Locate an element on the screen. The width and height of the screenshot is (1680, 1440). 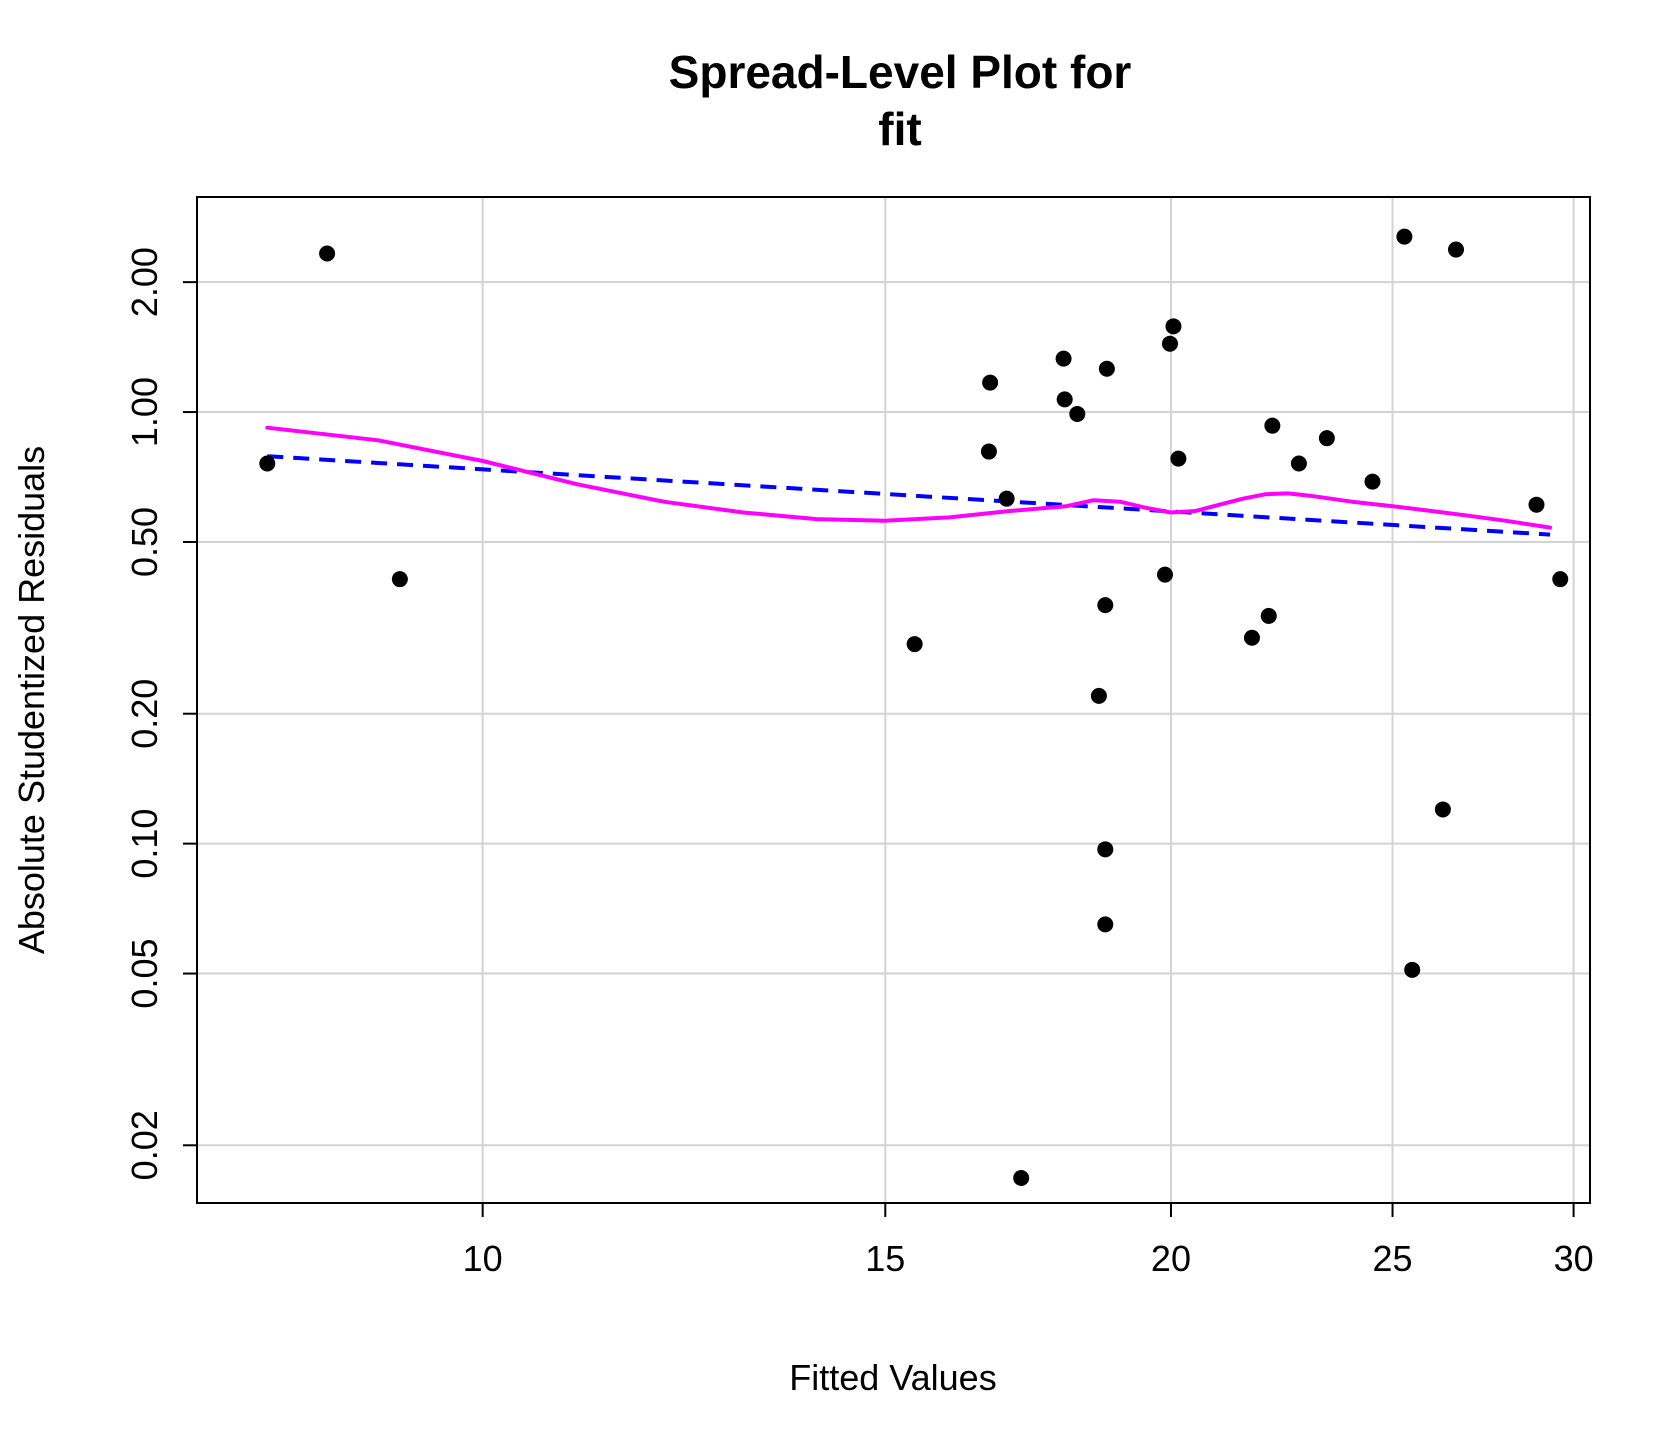
chart-title-line-1: Spread-Level Plot for is located at coordinates (900, 72).